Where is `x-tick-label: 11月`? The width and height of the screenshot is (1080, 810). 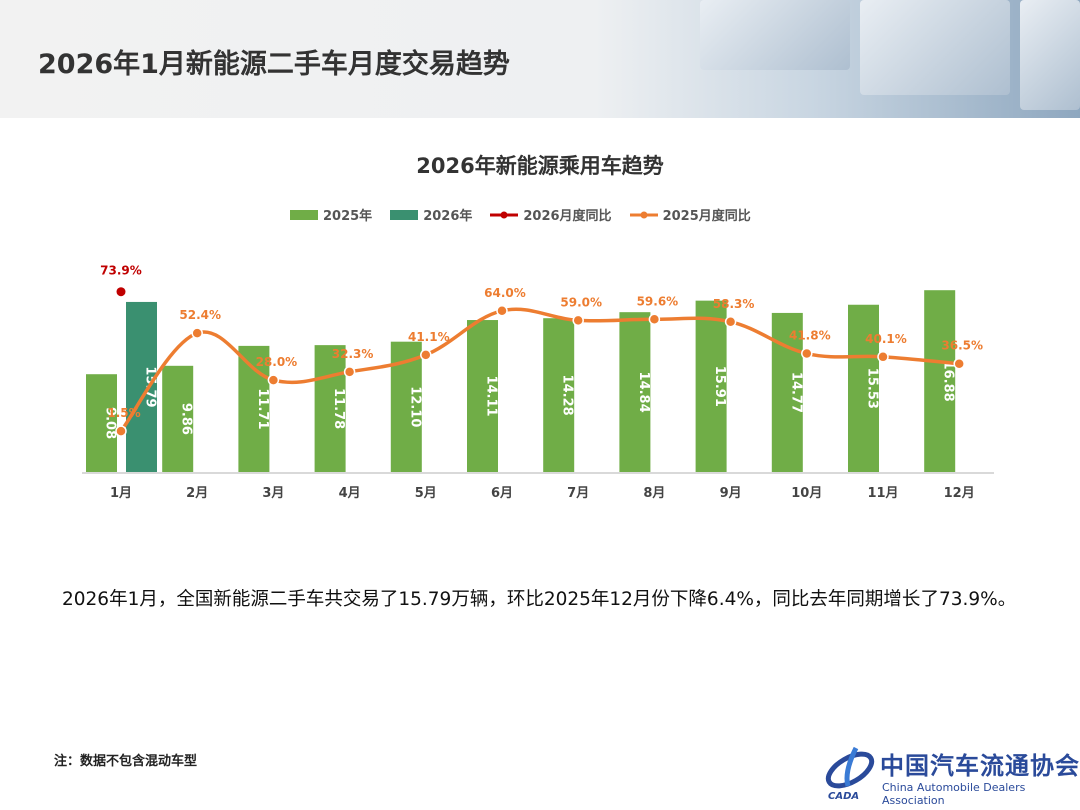 x-tick-label: 11月 is located at coordinates (882, 493).